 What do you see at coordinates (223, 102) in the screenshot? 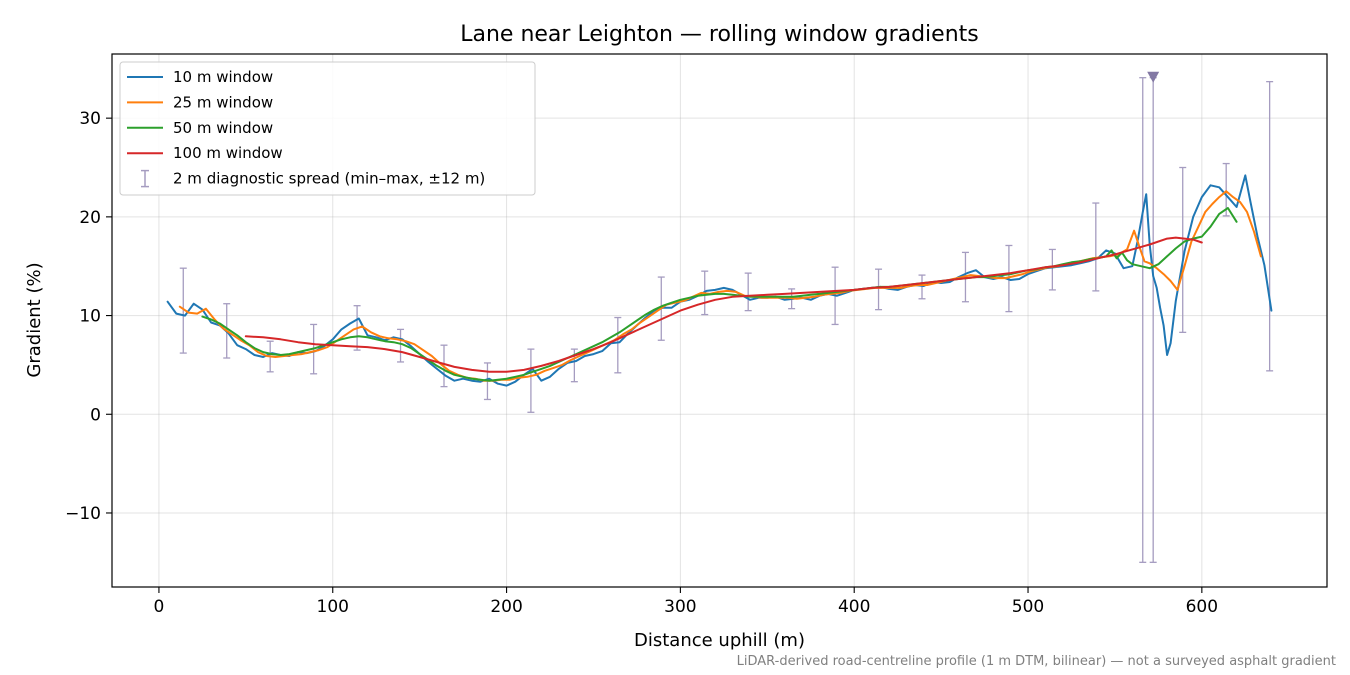
I see `legend-label: 25 m window` at bounding box center [223, 102].